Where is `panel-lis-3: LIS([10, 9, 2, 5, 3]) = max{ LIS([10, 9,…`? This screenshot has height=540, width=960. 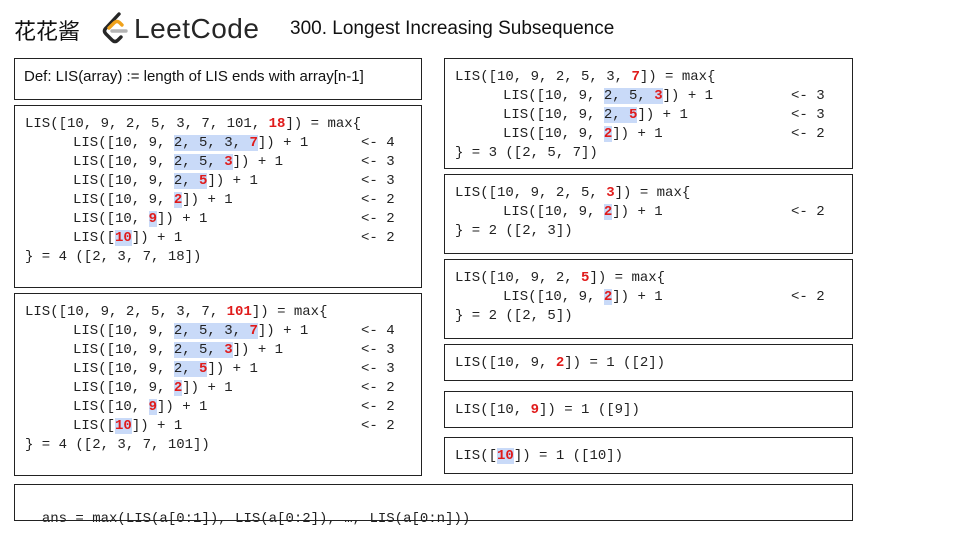 panel-lis-3: LIS([10, 9, 2, 5, 3]) = max{ LIS([10, 9,… is located at coordinates (648, 214).